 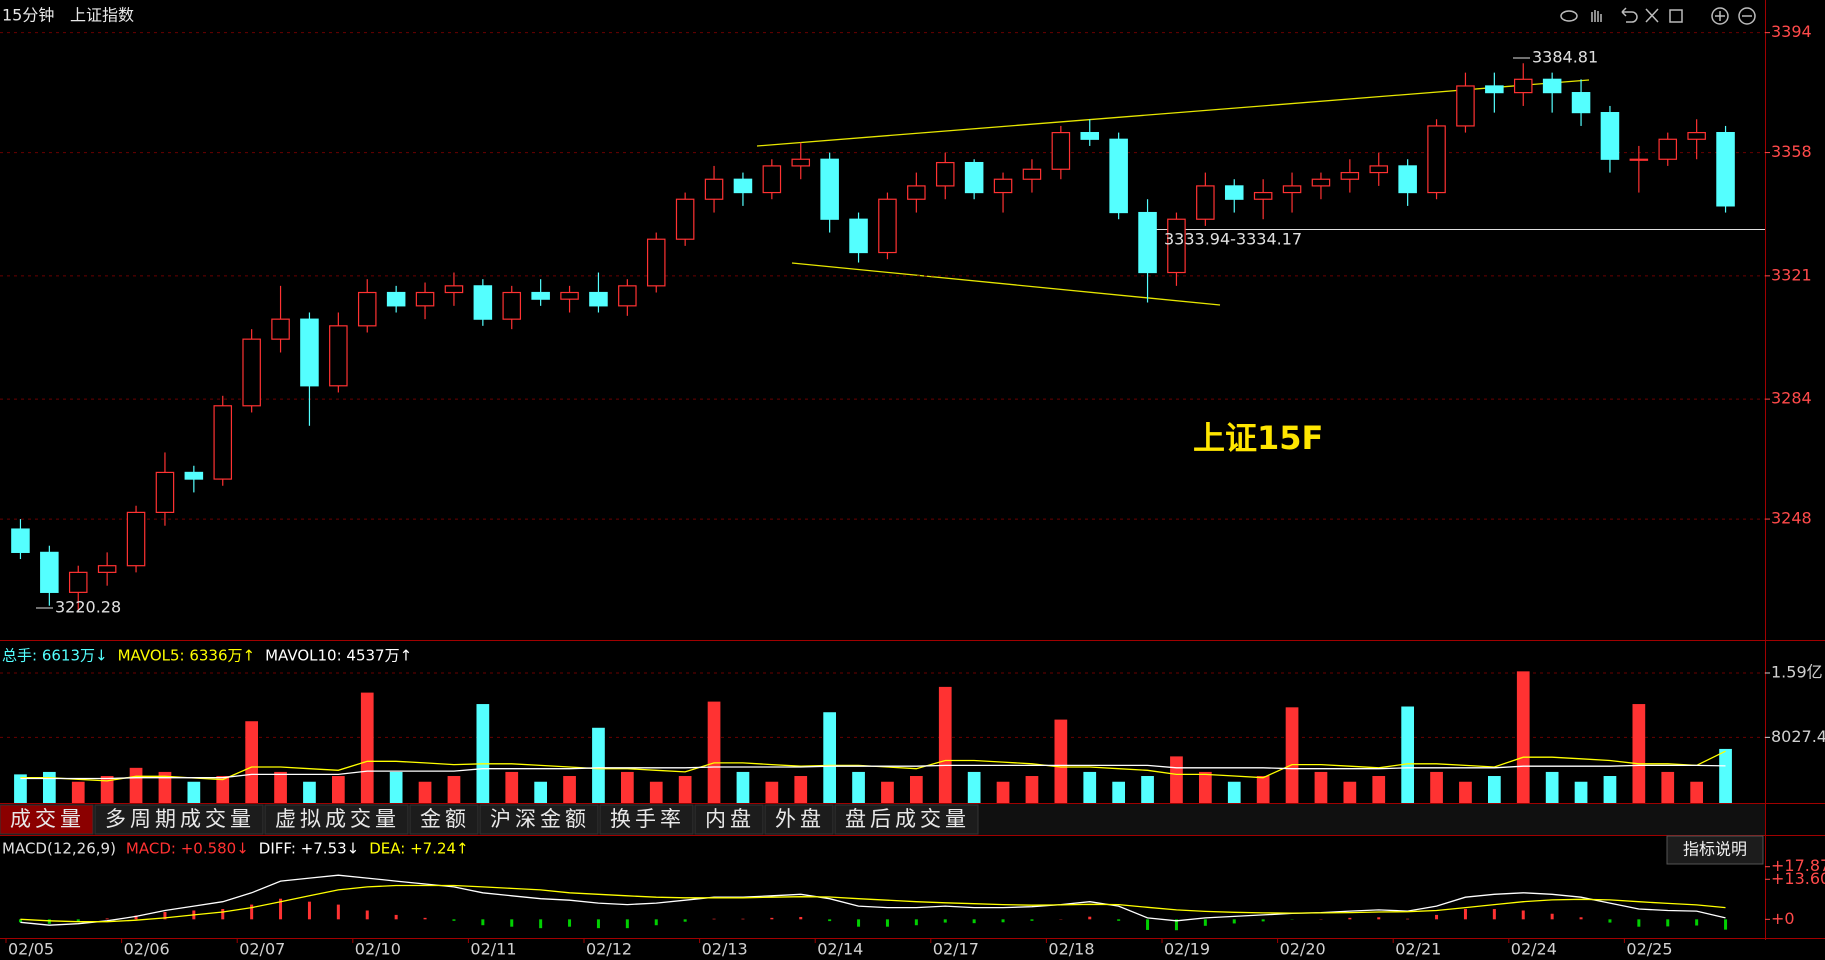 I want to click on x-tick-label: 02/06, so click(x=147, y=949).